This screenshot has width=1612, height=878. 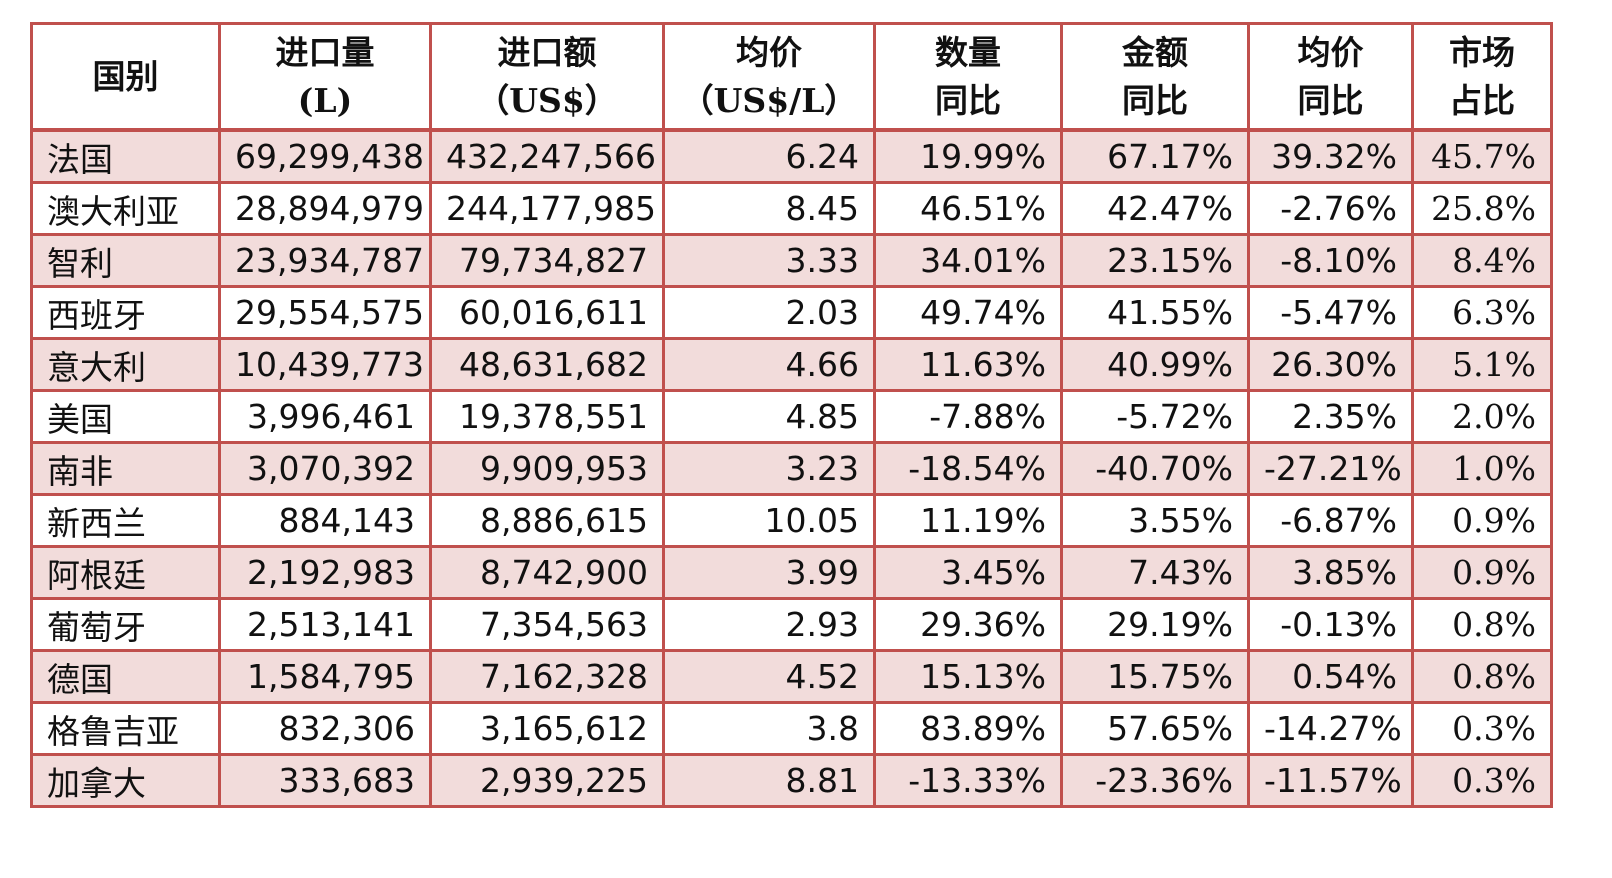 I want to click on header-volume-yoy-line2: 同比, so click(x=968, y=100).